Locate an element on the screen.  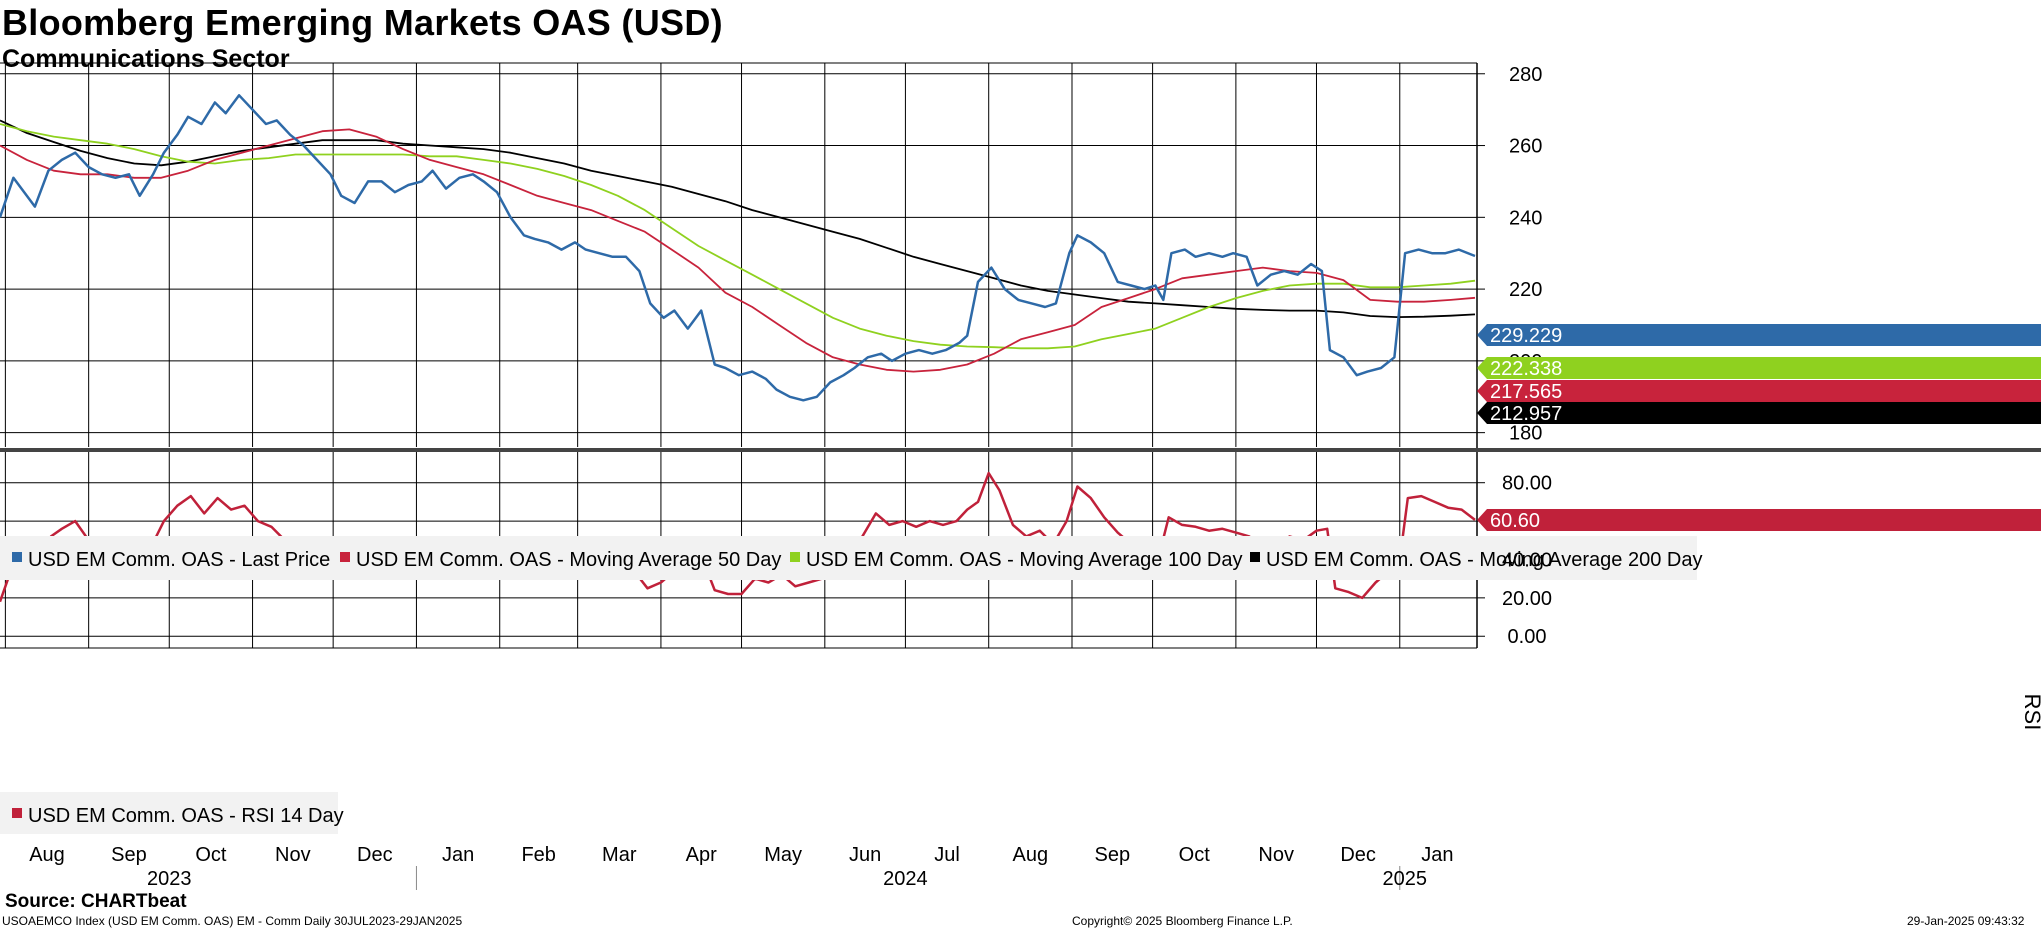
rsi-tick-label: 20.00 is located at coordinates (1527, 599).